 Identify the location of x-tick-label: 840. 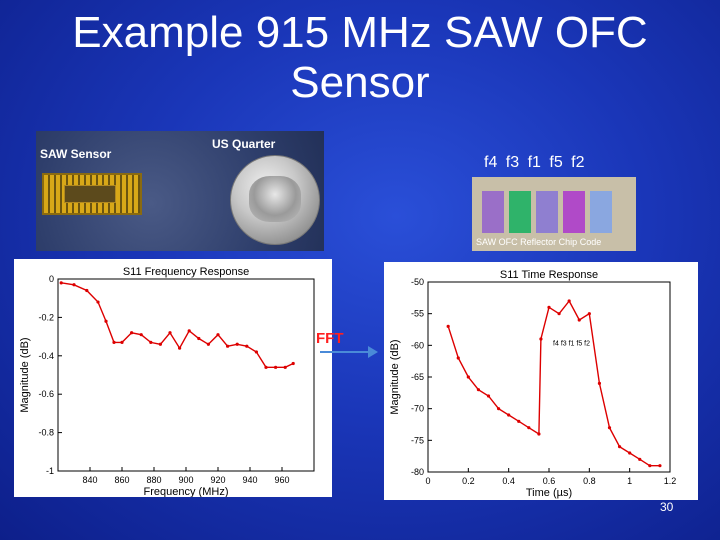
(89, 480).